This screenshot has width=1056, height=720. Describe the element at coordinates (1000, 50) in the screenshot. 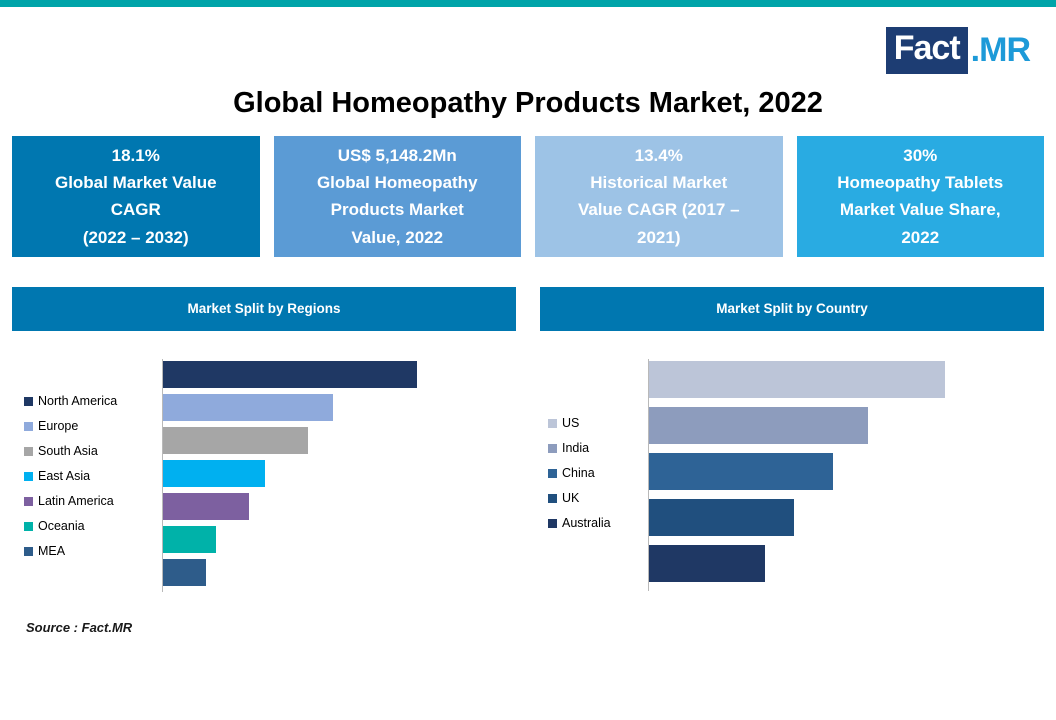

I see `brand-logo-mr: .MR` at that location.